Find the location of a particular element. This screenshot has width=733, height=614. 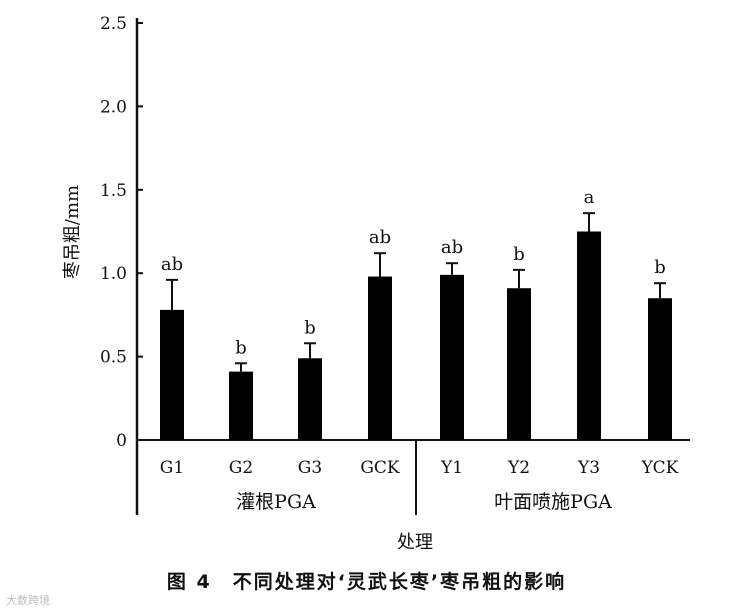

category-label: GCK is located at coordinates (380, 468).